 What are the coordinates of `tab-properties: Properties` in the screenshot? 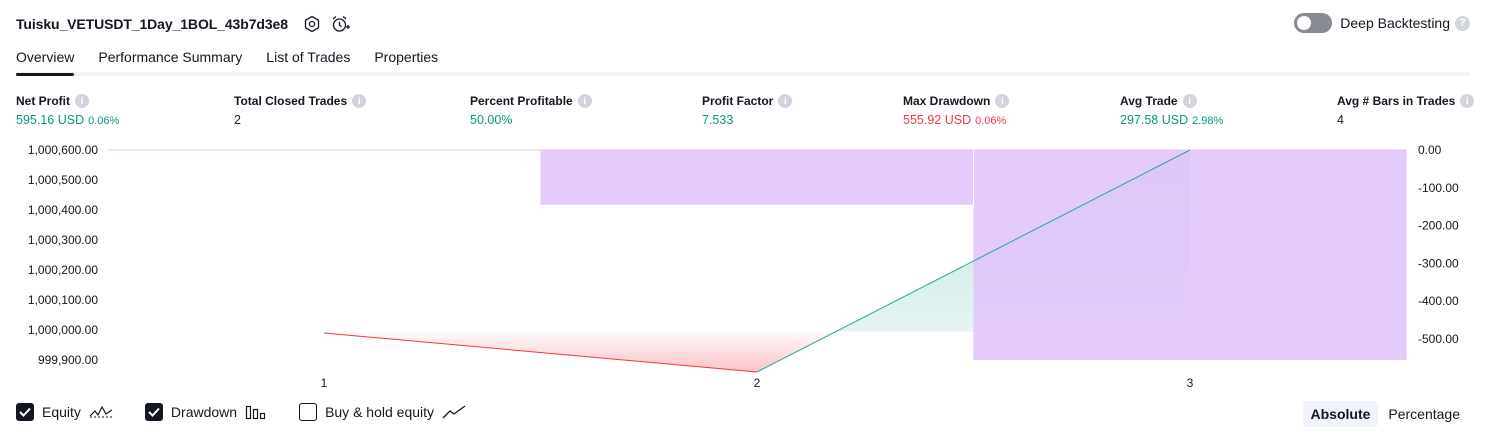 It's located at (406, 57).